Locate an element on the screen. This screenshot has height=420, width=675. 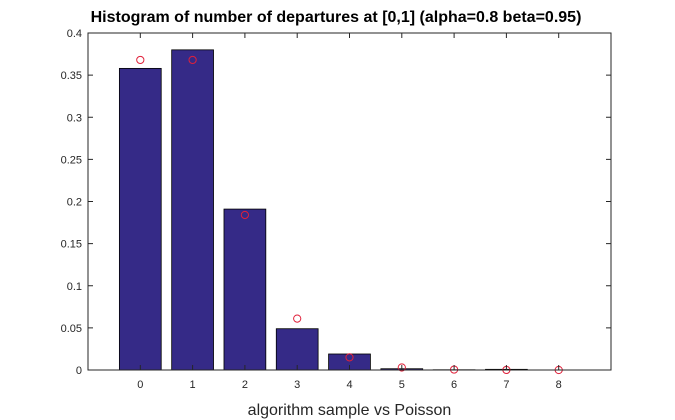
y-tick-label: 0.25 is located at coordinates (71, 160).